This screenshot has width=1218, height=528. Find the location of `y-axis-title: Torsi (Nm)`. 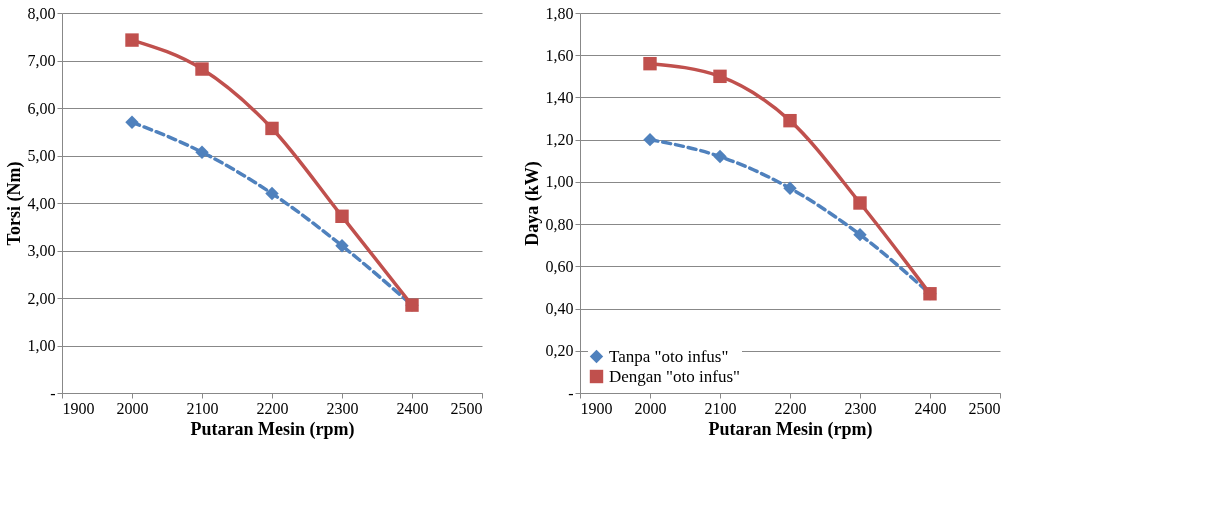

y-axis-title: Torsi (Nm) is located at coordinates (14, 203).